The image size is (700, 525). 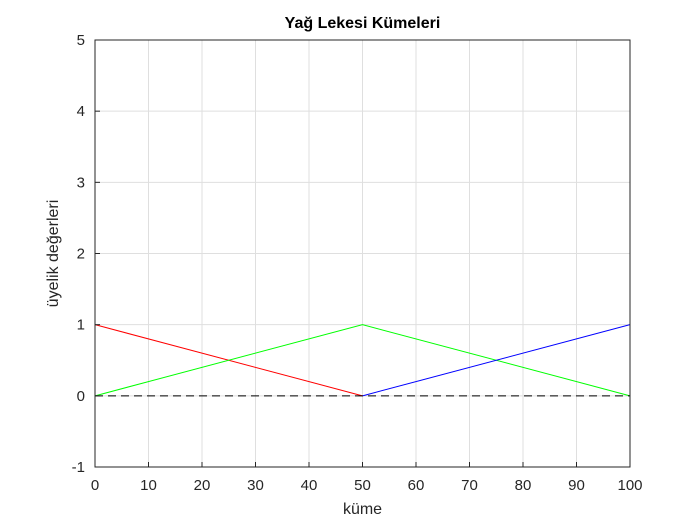 I want to click on x-tick-label: 0, so click(x=95, y=485).